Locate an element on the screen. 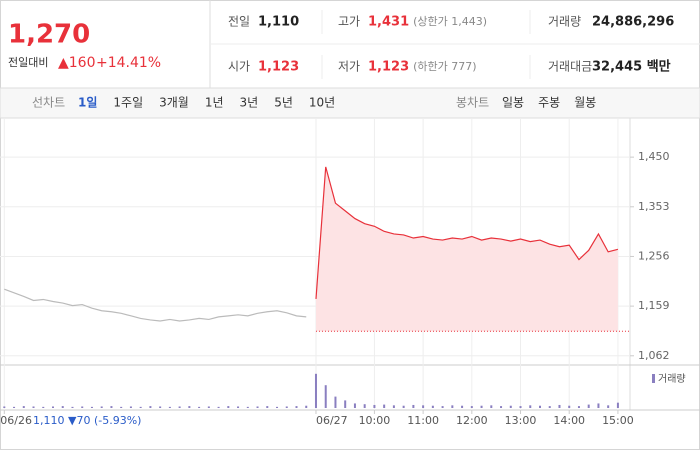 The image size is (700, 454). annotation: 1,110 ▼70 (-5.93%) is located at coordinates (87, 420).